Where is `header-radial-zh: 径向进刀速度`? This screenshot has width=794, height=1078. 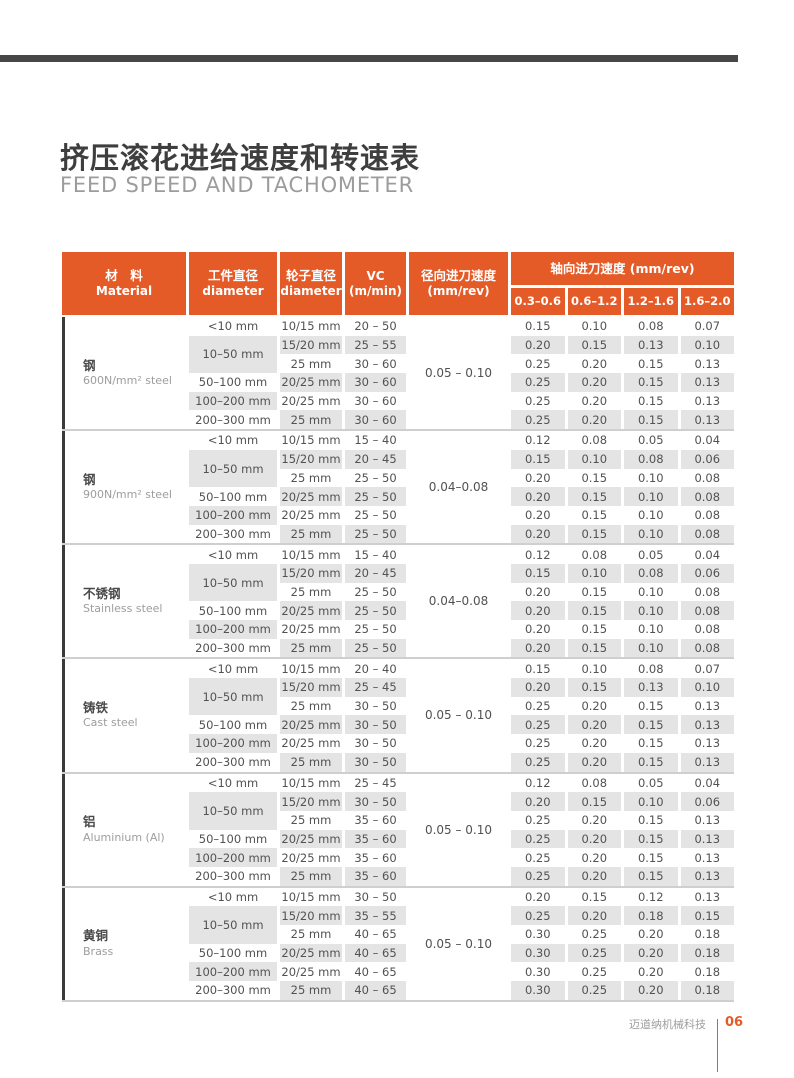
header-radial-zh: 径向进刀速度 is located at coordinates (458, 276).